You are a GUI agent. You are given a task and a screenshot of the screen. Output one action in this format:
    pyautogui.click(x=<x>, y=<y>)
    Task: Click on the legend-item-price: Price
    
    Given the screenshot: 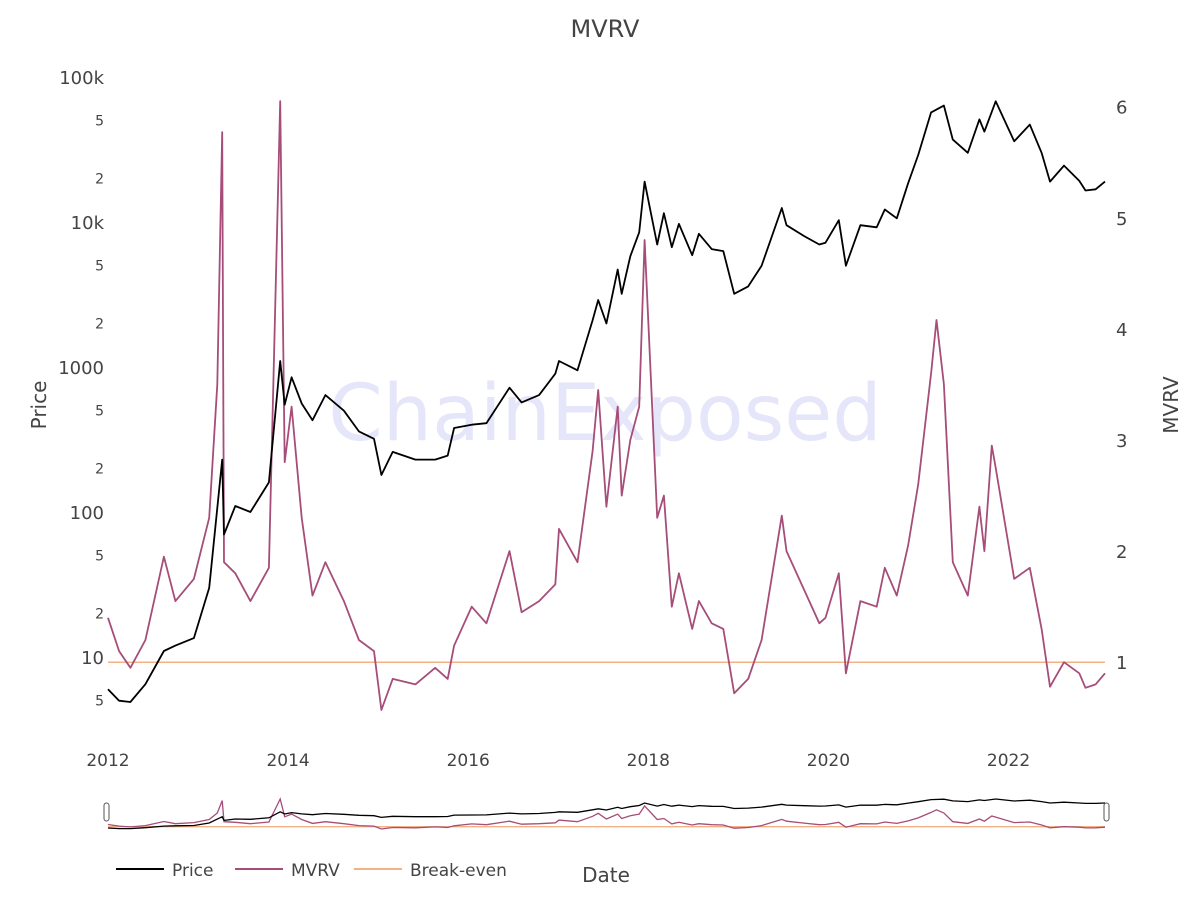 What is the action you would take?
    pyautogui.click(x=164, y=871)
    